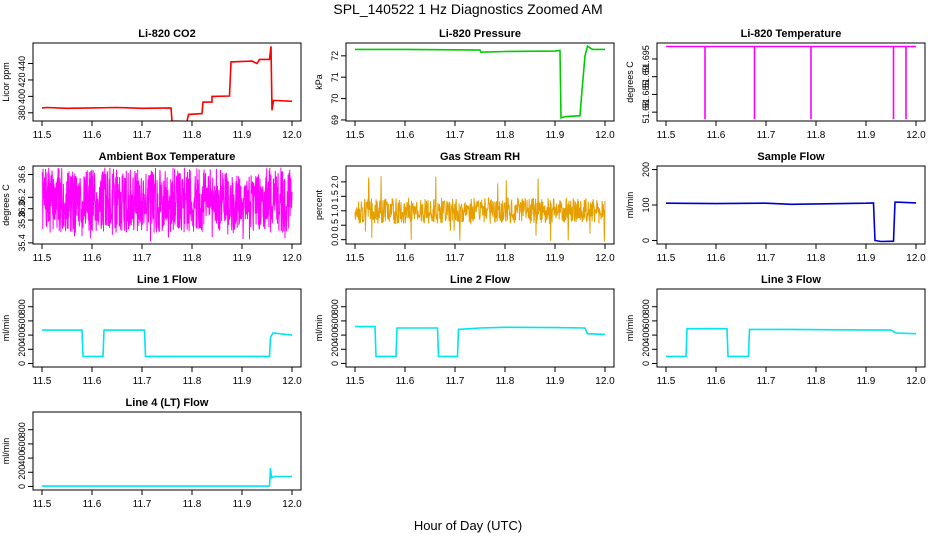  I want to click on y-tick-label: 440, so click(22, 63).